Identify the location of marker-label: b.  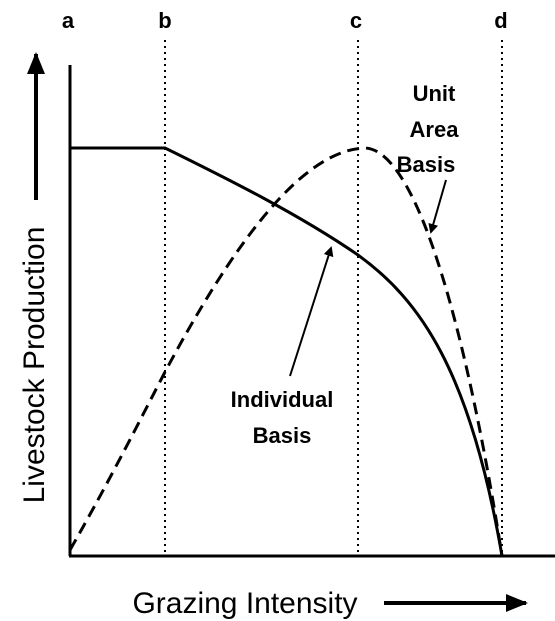
(164, 20).